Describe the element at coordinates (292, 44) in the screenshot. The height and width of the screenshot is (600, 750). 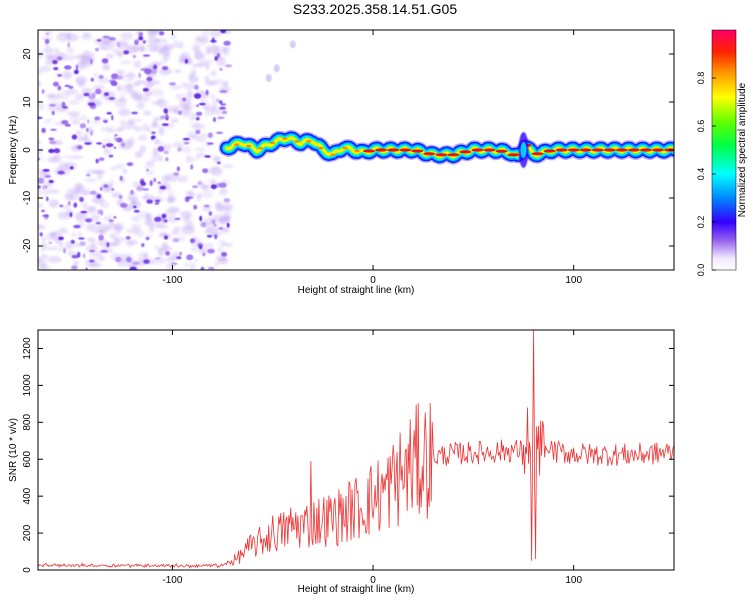
I see `noise-streak` at that location.